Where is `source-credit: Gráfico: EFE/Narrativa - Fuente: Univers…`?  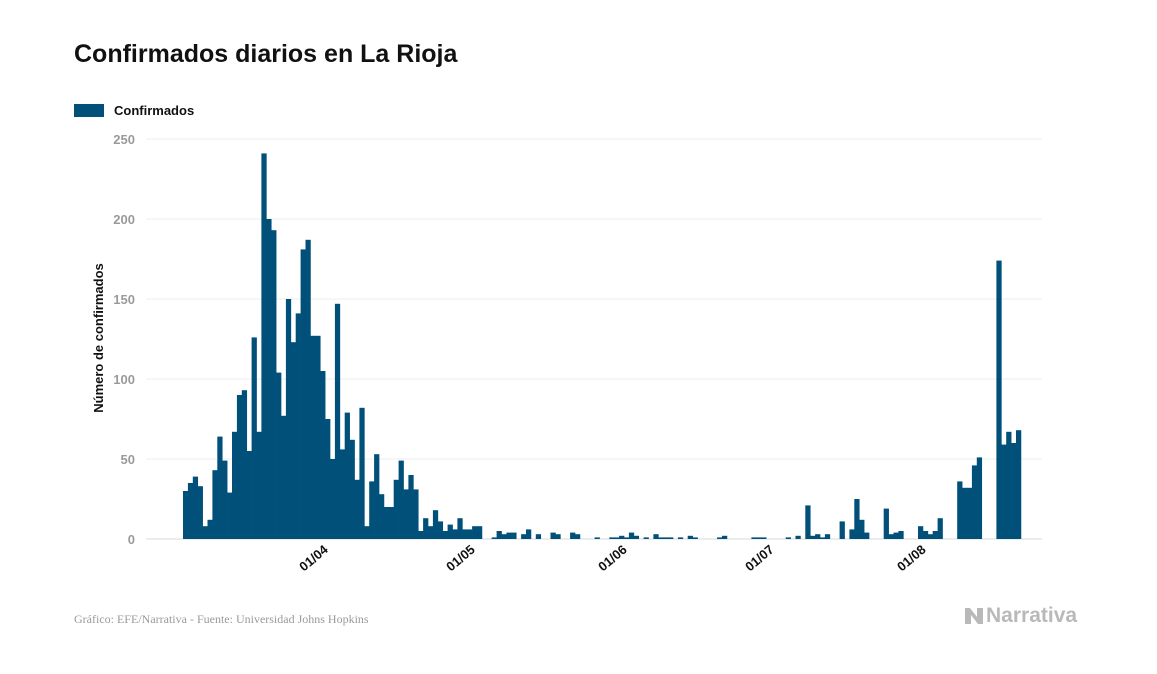 source-credit: Gráfico: EFE/Narrativa - Fuente: Univers… is located at coordinates (221, 619).